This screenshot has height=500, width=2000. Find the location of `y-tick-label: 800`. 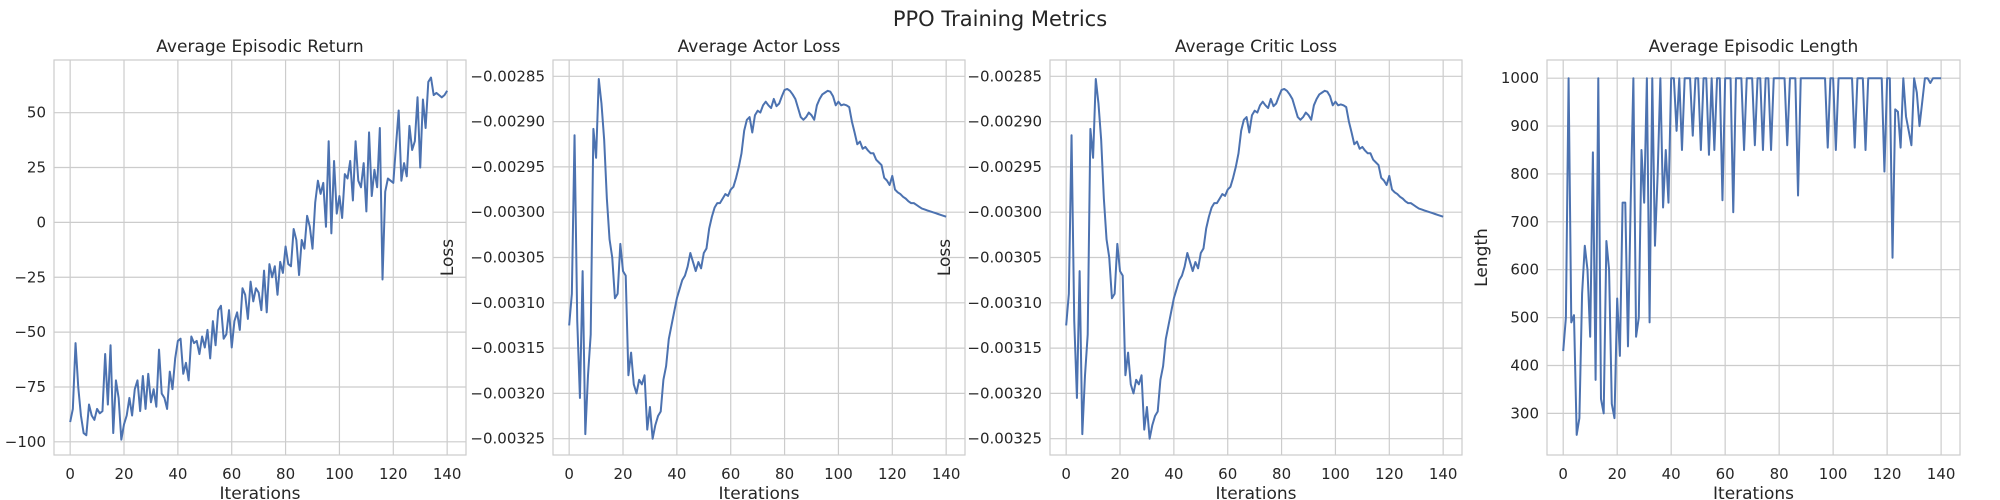

y-tick-label: 800 is located at coordinates (1524, 174).